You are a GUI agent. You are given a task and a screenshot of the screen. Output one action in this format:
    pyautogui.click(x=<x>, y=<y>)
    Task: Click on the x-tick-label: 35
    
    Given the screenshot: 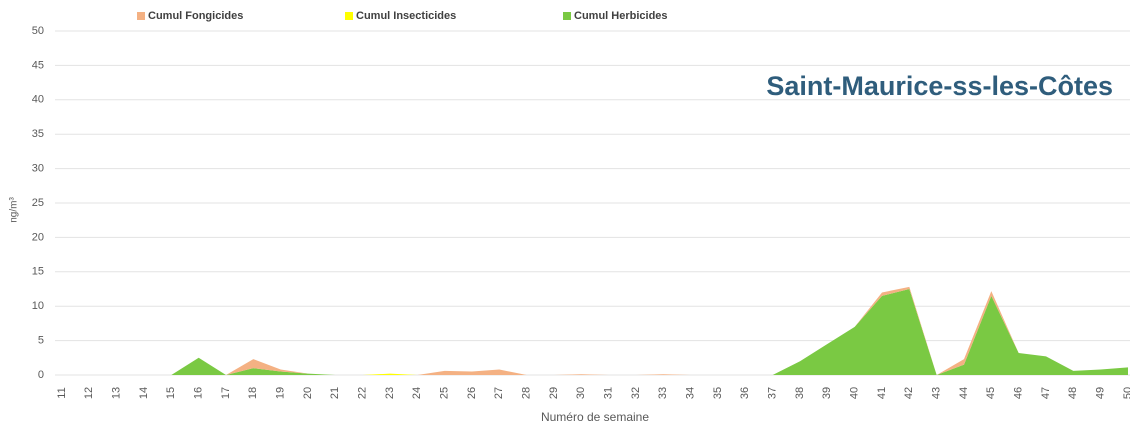 What is the action you would take?
    pyautogui.click(x=718, y=393)
    